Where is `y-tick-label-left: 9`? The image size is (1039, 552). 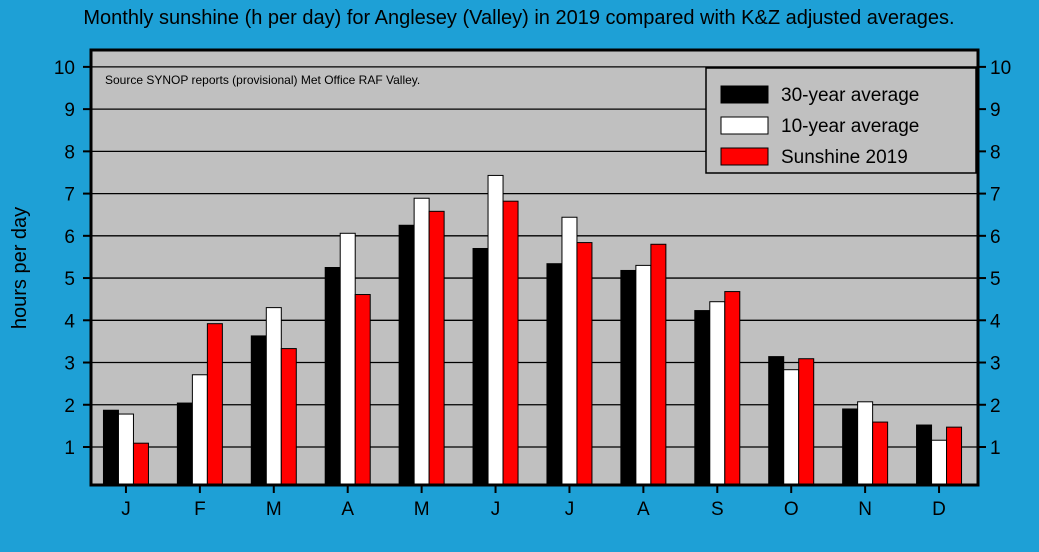 y-tick-label-left: 9 is located at coordinates (69, 110).